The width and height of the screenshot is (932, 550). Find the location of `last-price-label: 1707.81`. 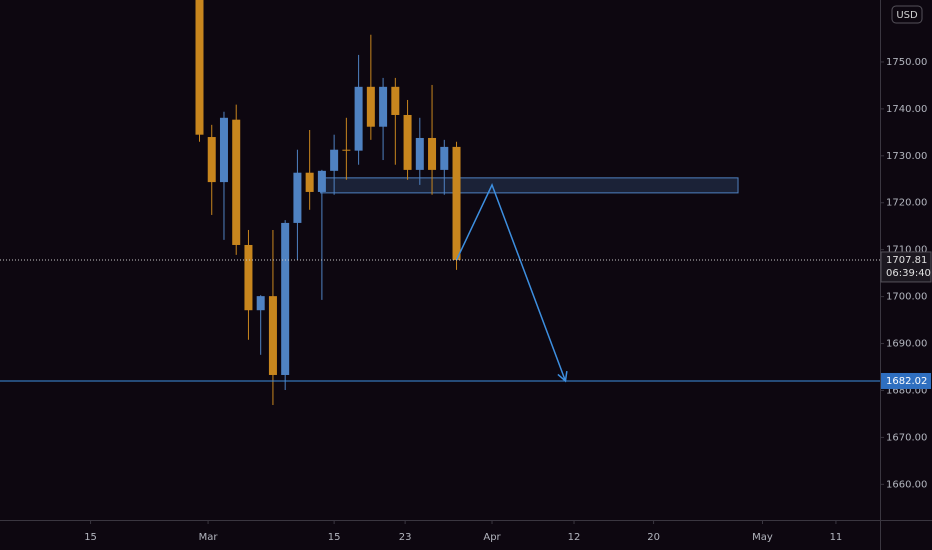

last-price-label: 1707.81 is located at coordinates (906, 260).